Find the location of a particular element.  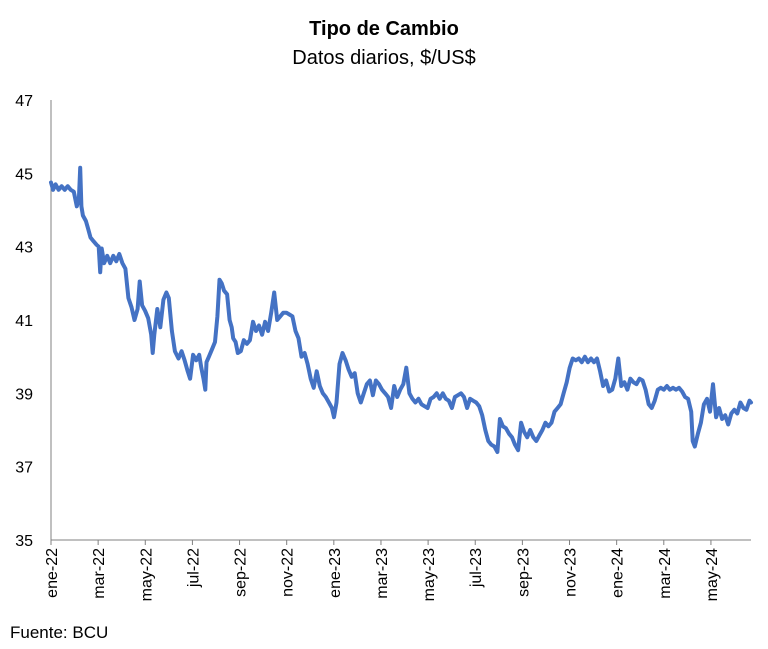

x-tick-label: may-24 is located at coordinates (712, 574).